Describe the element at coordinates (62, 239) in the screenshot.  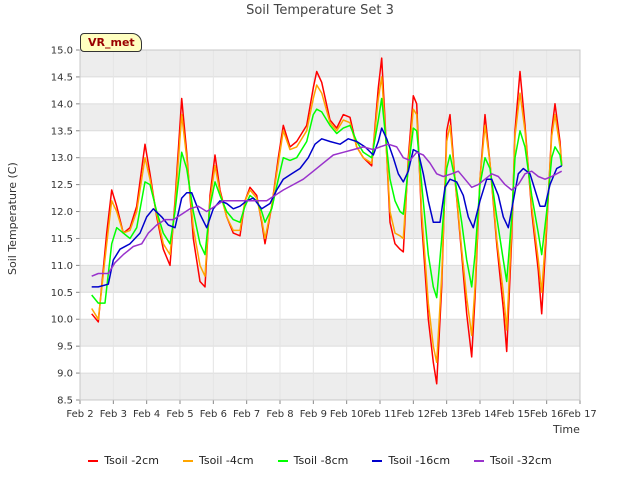
I see `y-tick-label: 11.5` at that location.